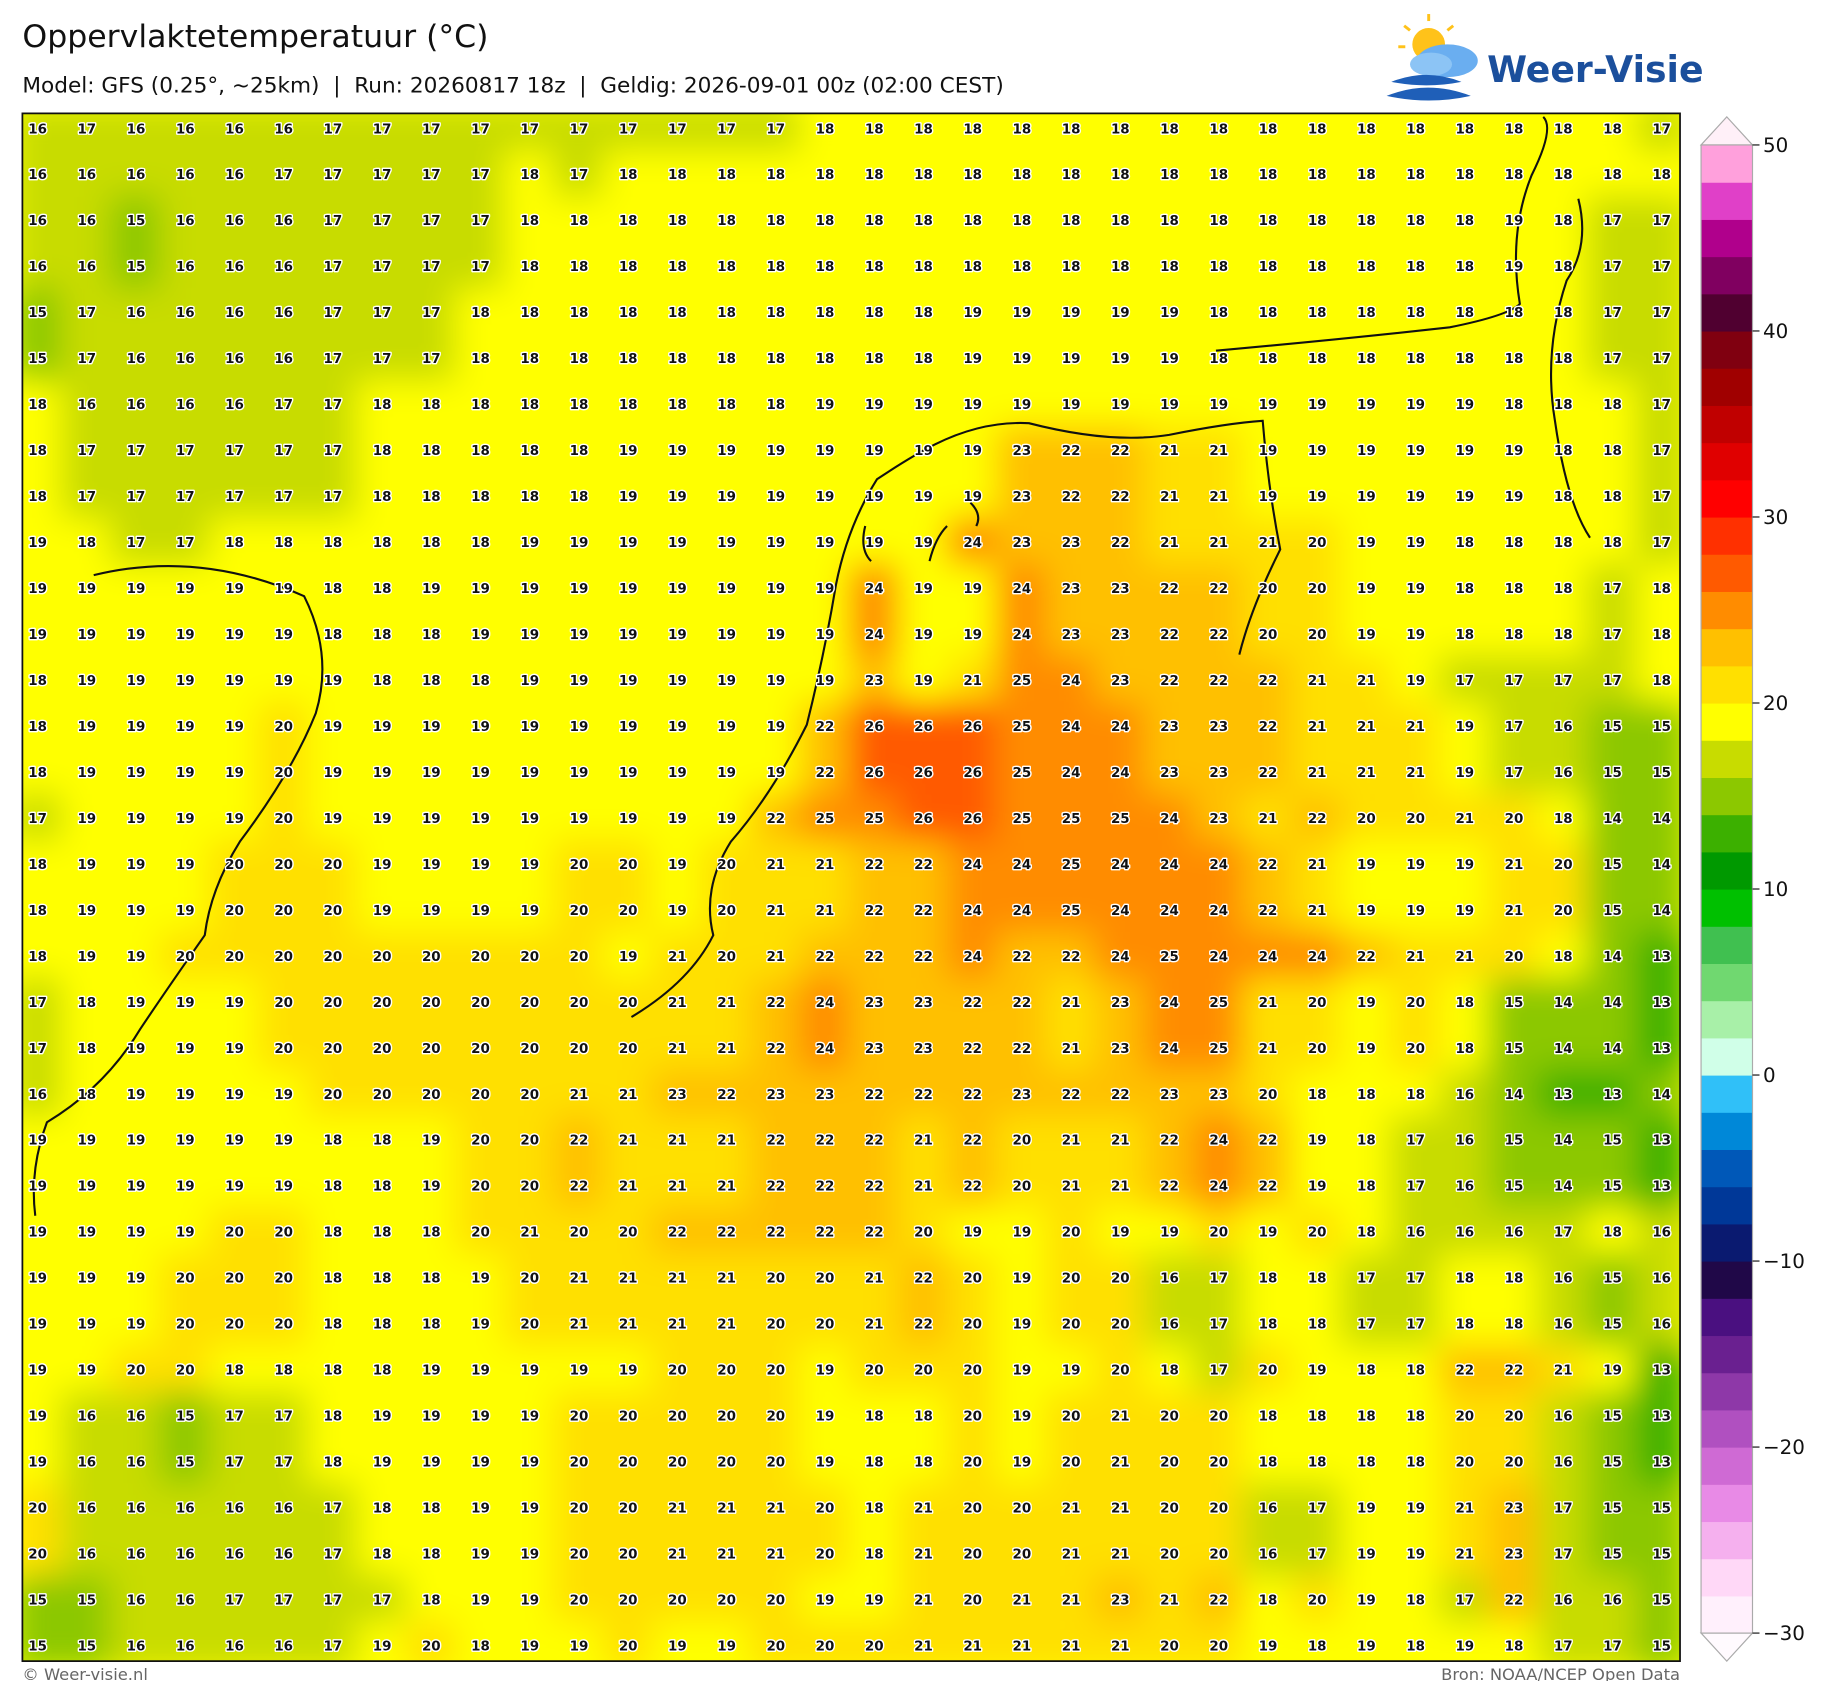 The width and height of the screenshot is (1824, 1681). What do you see at coordinates (1120, 957) in the screenshot?
I see `temp-label: 24` at bounding box center [1120, 957].